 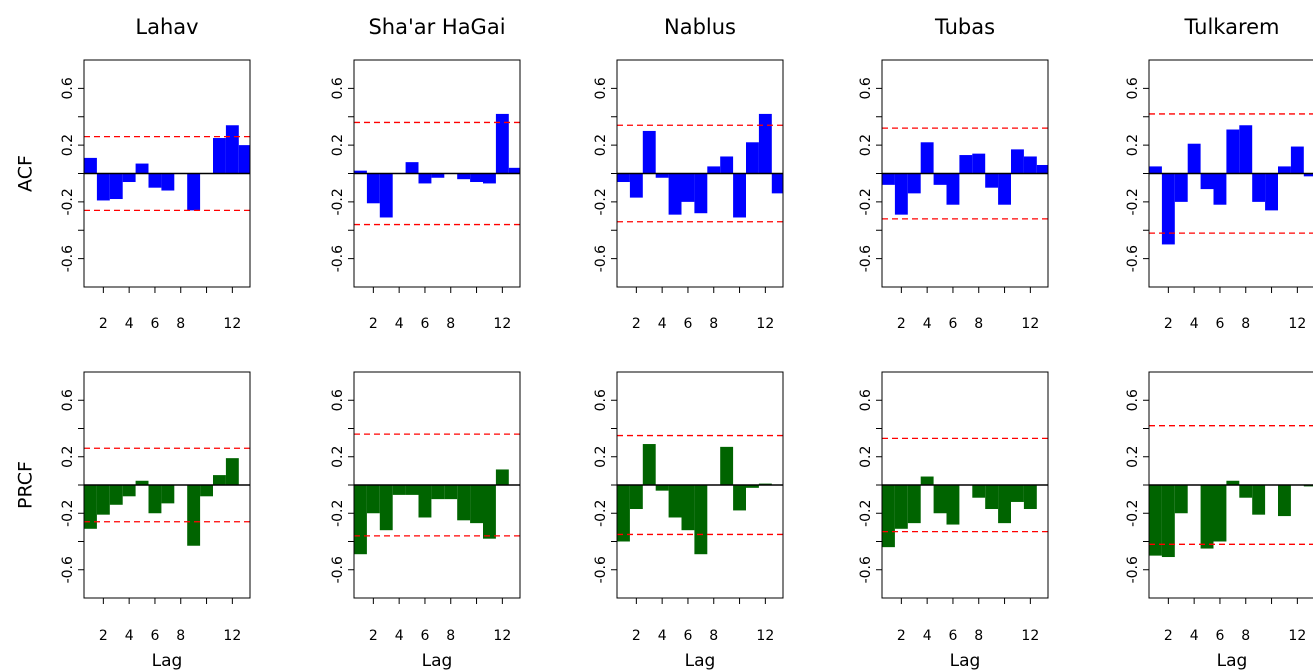 What do you see at coordinates (26, 173) in the screenshot?
I see `y-axis-label: ACF` at bounding box center [26, 173].